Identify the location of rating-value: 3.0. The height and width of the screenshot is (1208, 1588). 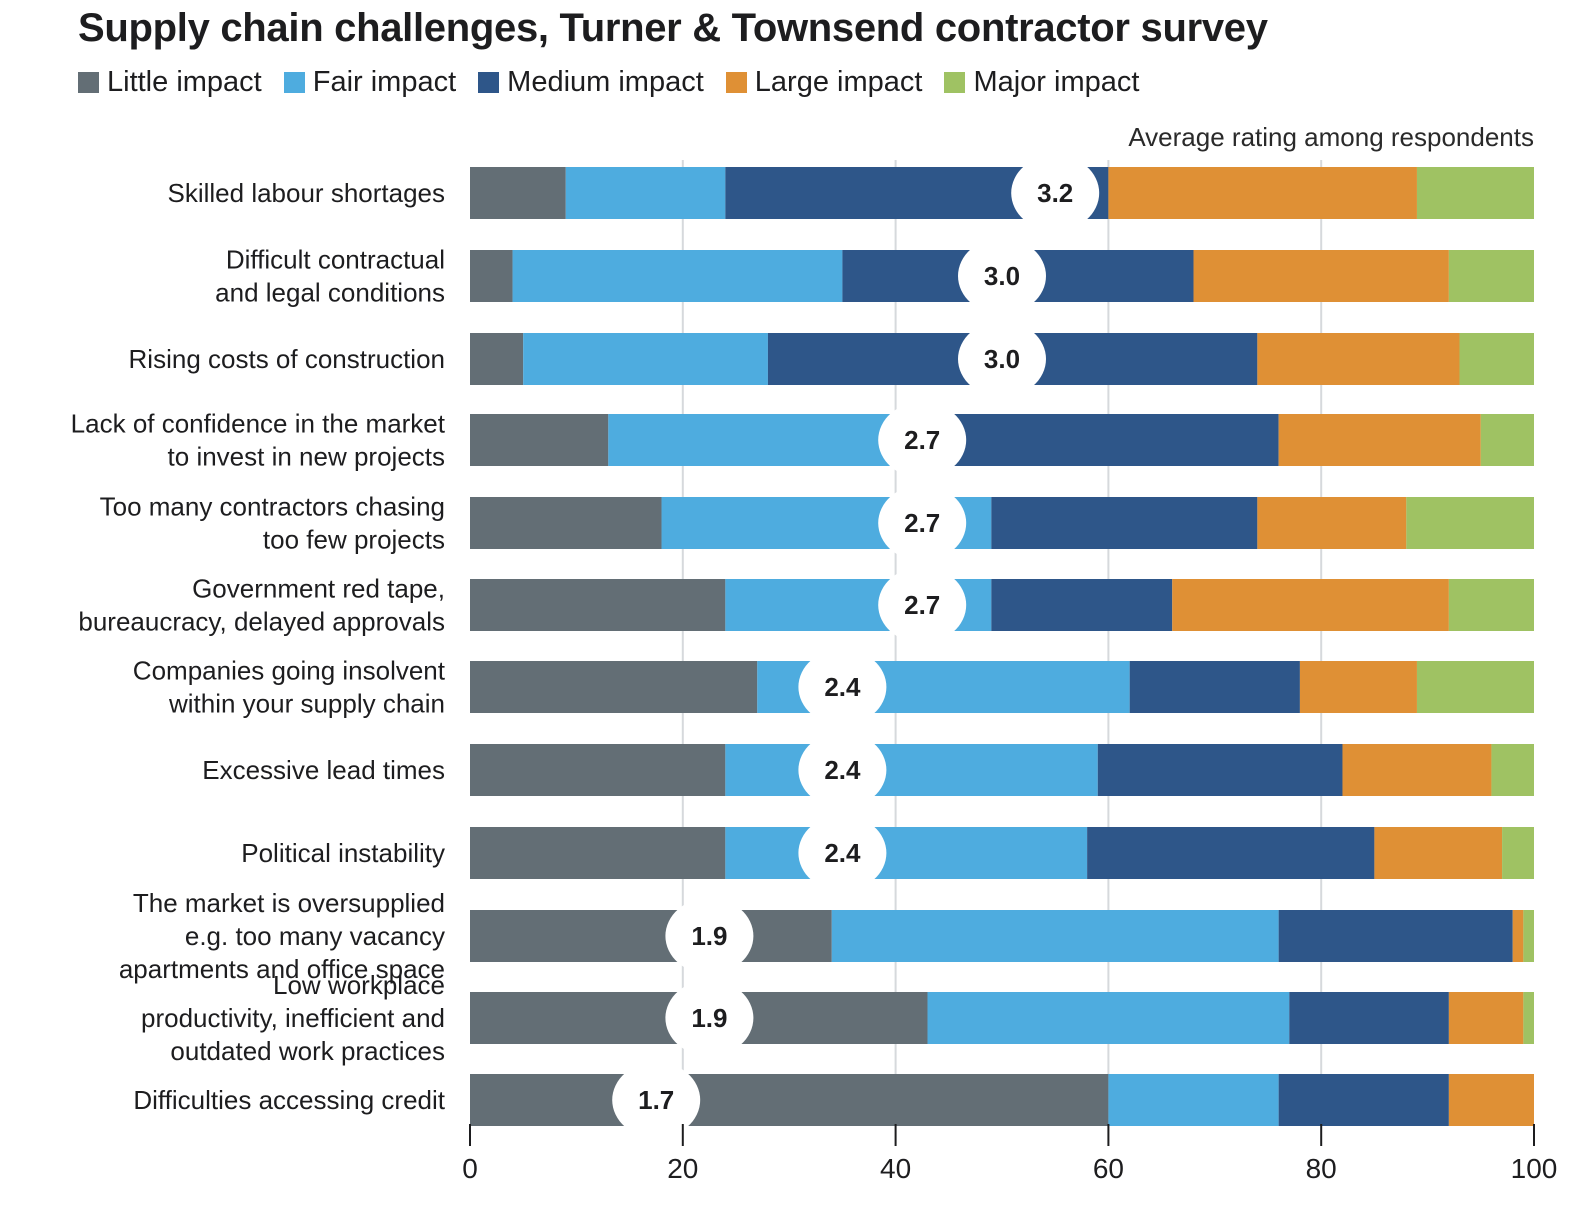
(1002, 359).